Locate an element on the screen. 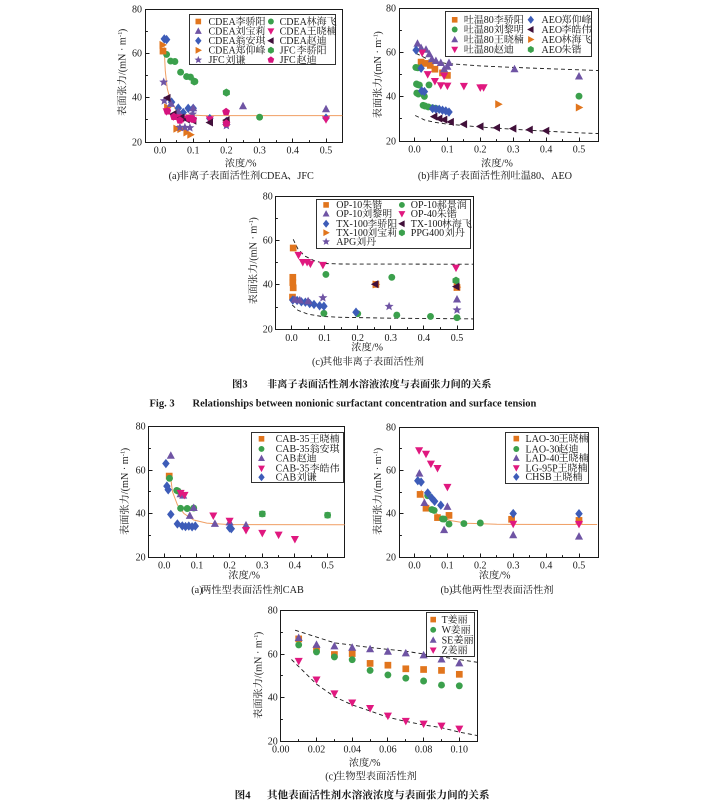 The image size is (705, 802). svg-text: SE is located at coordinates (448, 640).